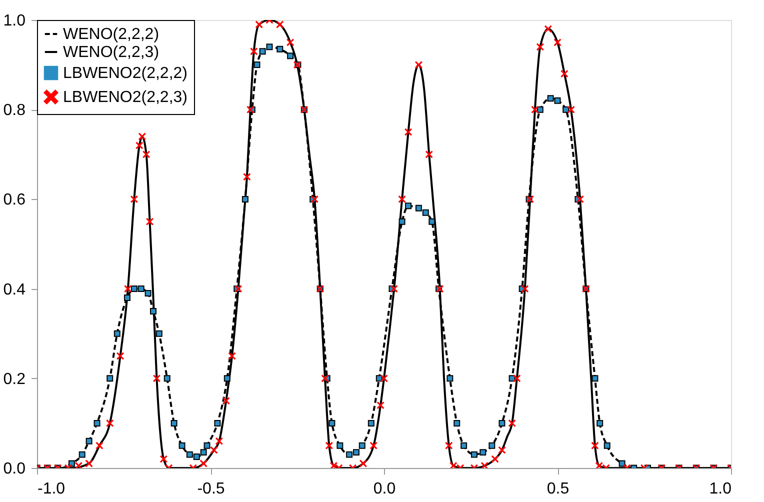  I want to click on y-tick-label: 0.2, so click(14, 379).